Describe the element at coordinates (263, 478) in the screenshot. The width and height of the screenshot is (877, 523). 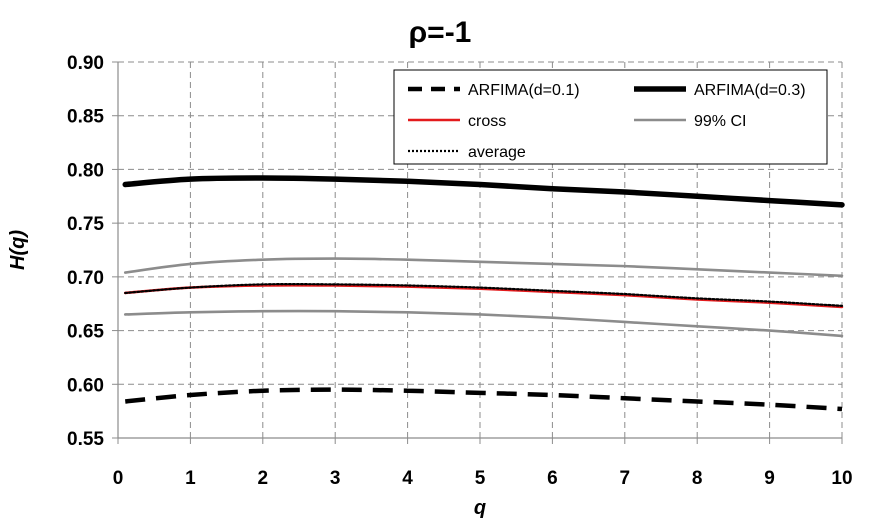
I see `x-tick-label: 2` at that location.